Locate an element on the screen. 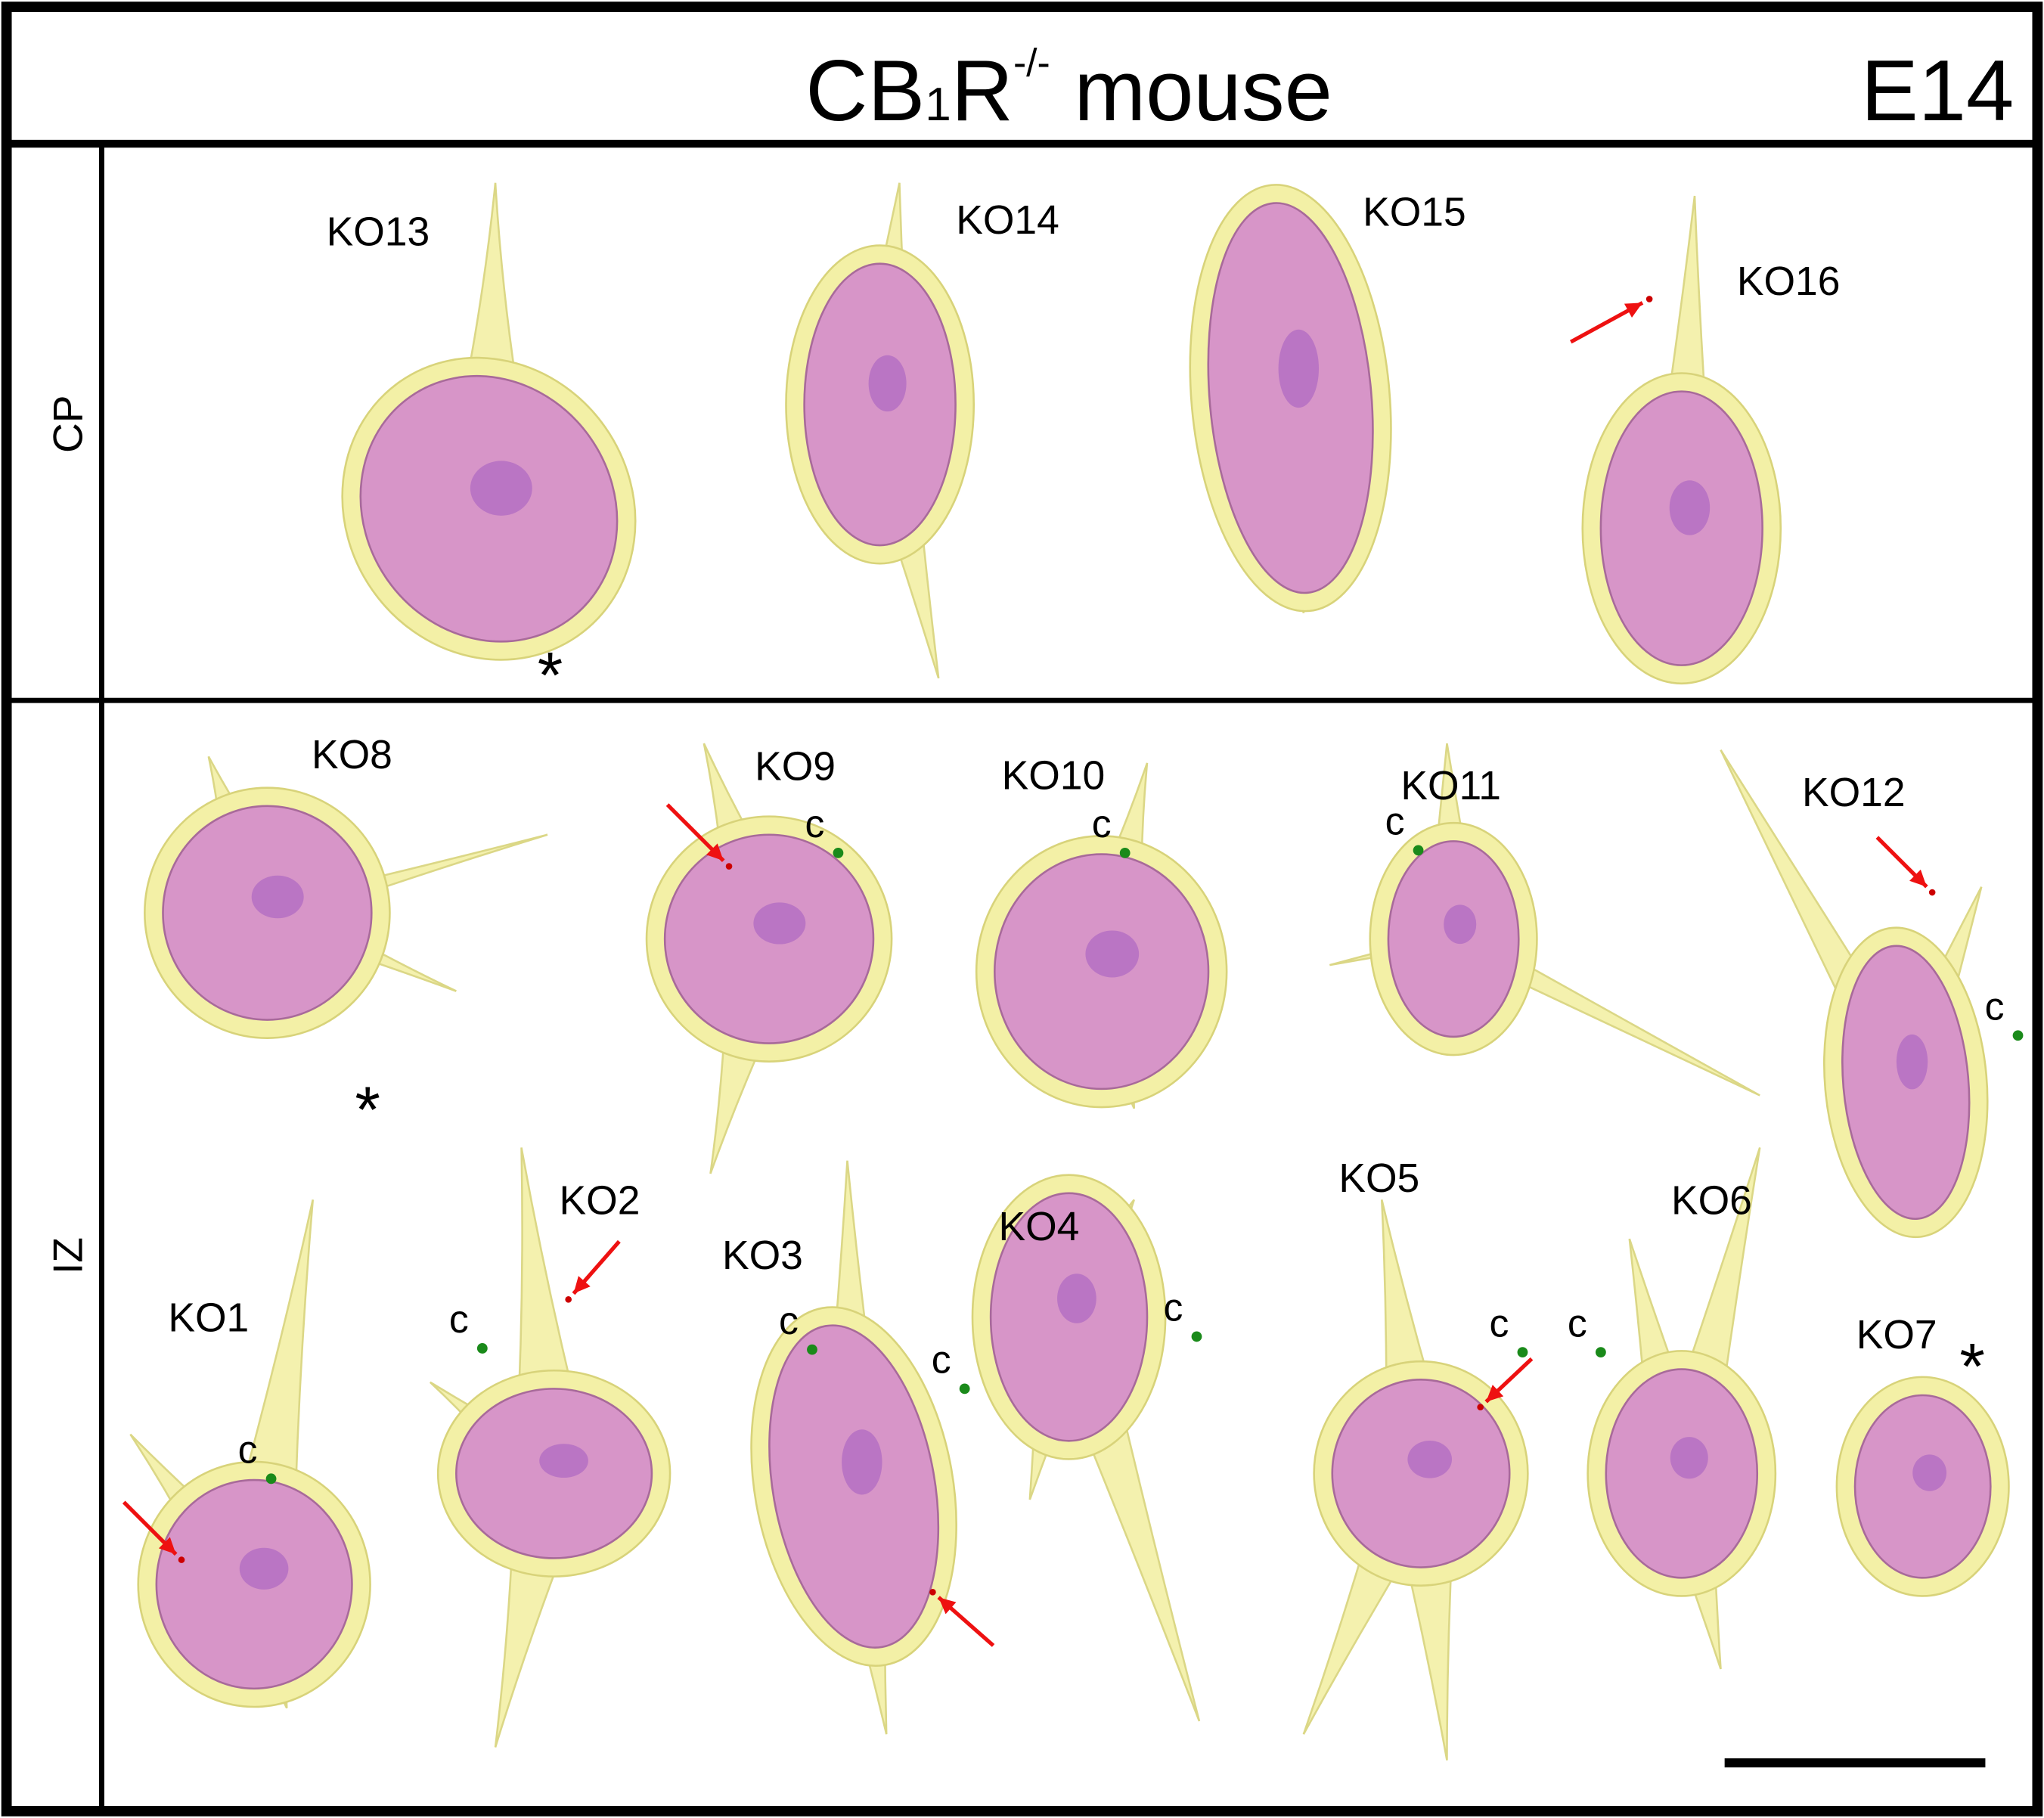  figure-title: CB1R-/- mouse is located at coordinates (1068, 89).